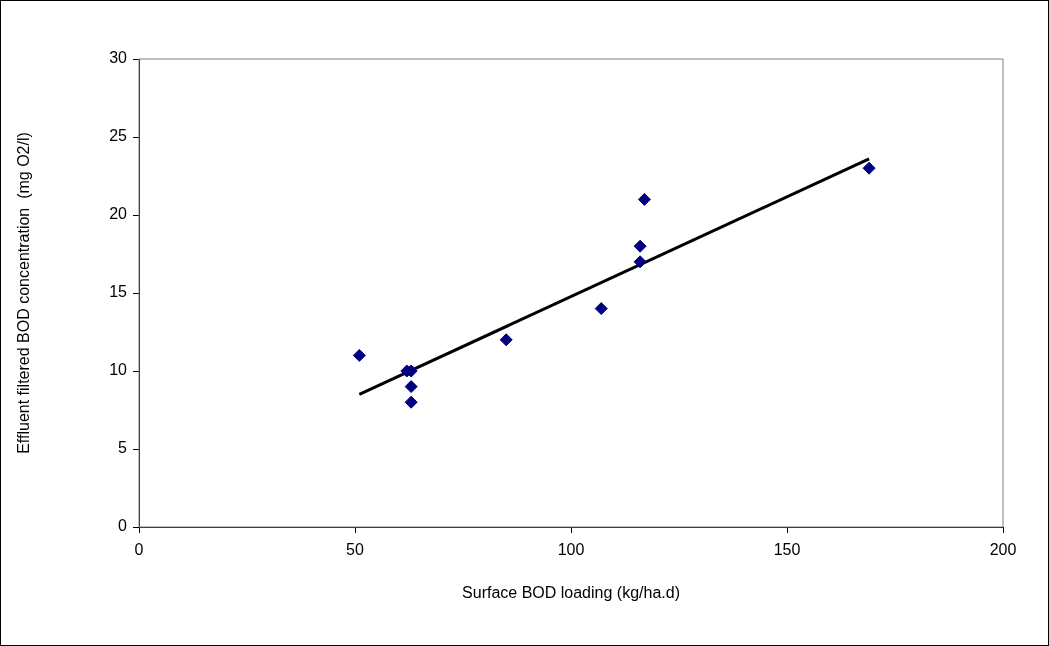  What do you see at coordinates (571, 550) in the screenshot?
I see `x-tick-label: 100` at bounding box center [571, 550].